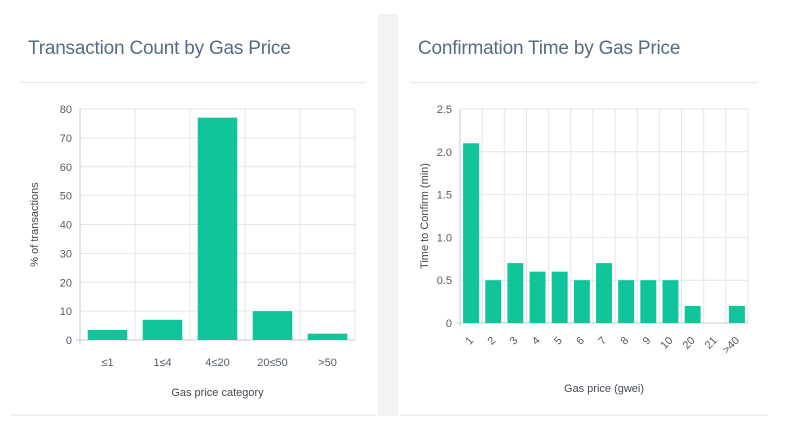  What do you see at coordinates (731, 346) in the screenshot?
I see `right-x-tick-label: >40` at bounding box center [731, 346].